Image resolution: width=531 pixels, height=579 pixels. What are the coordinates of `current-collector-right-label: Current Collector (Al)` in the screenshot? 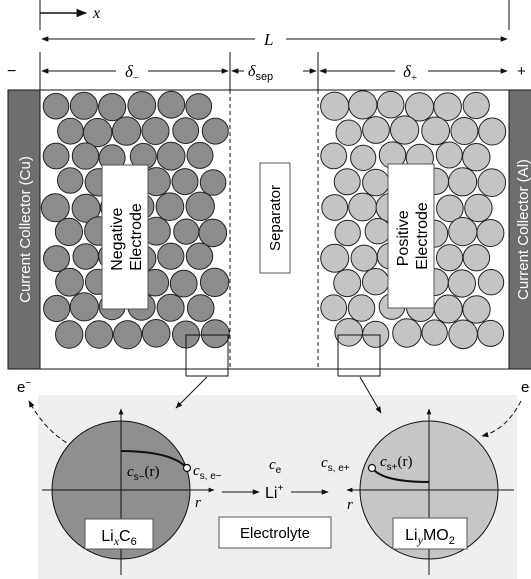 It's located at (523, 229).